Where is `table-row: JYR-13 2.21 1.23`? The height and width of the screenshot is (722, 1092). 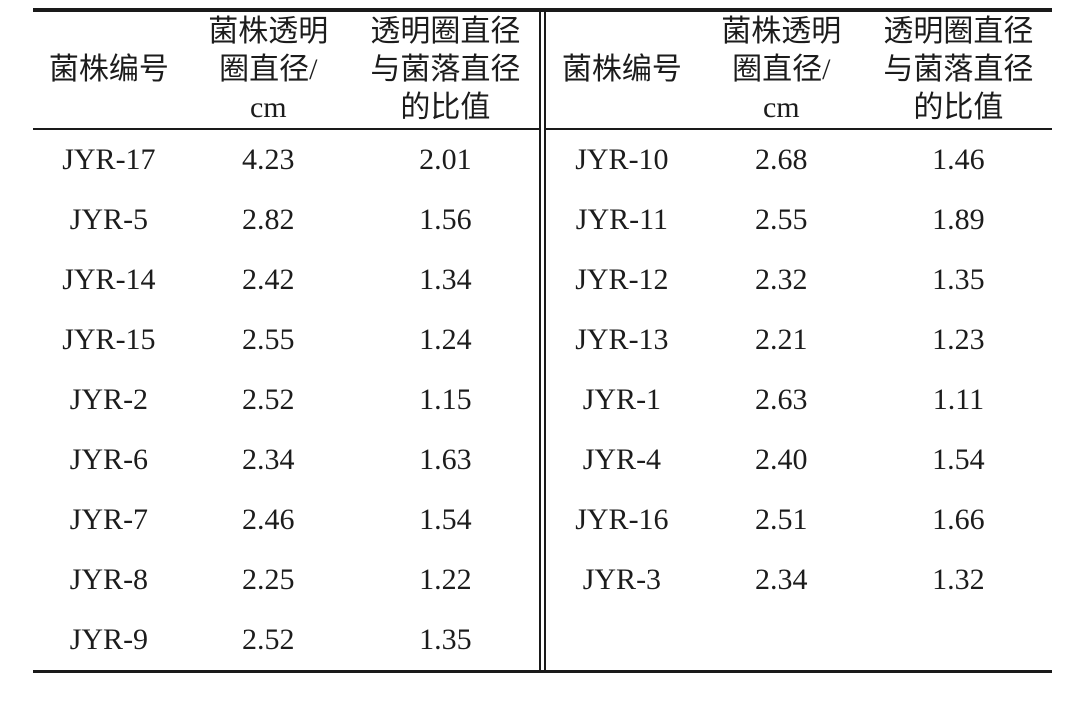
table-row: JYR-13 2.21 1.23 is located at coordinates (799, 340).